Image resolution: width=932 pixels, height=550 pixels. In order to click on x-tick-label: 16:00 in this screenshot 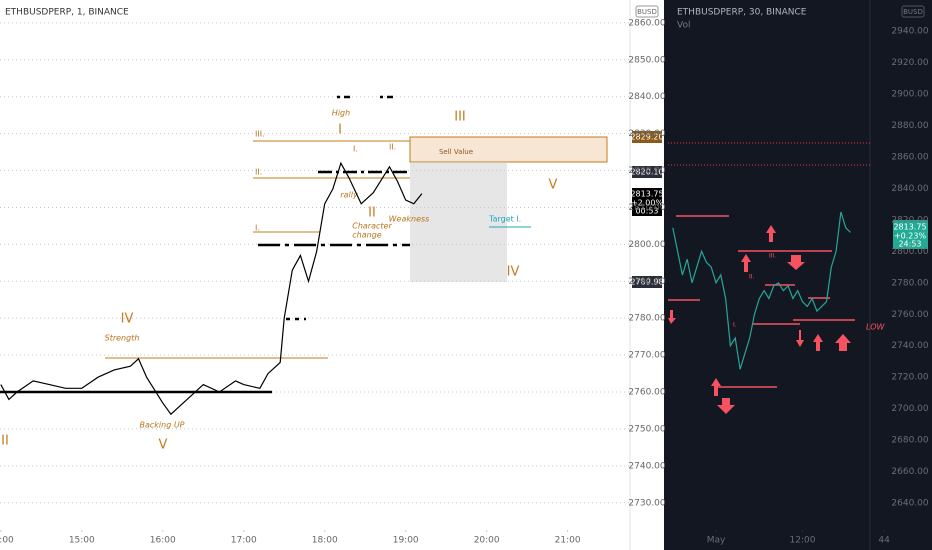, I will do `click(163, 541)`.